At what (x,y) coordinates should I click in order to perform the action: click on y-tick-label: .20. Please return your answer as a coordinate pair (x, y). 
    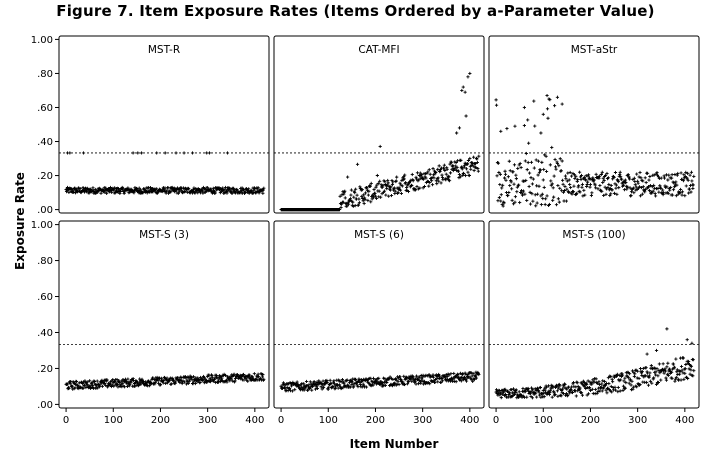
    Looking at the image, I should click on (45, 176).